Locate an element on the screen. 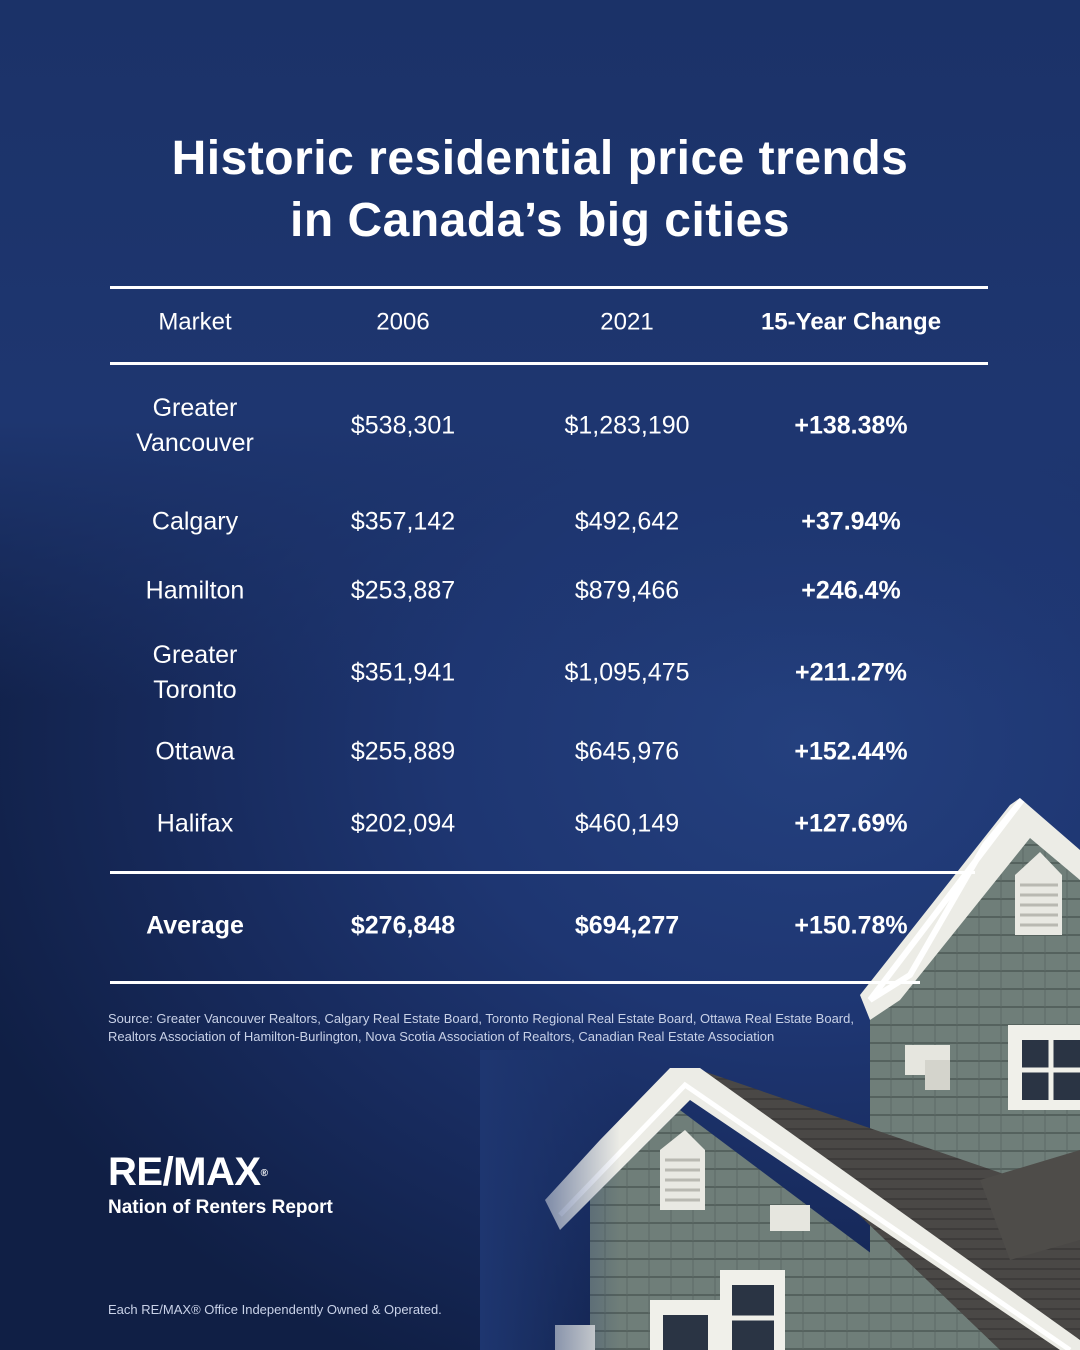 This screenshot has width=1080, height=1350. table-bottom-rule is located at coordinates (515, 982).